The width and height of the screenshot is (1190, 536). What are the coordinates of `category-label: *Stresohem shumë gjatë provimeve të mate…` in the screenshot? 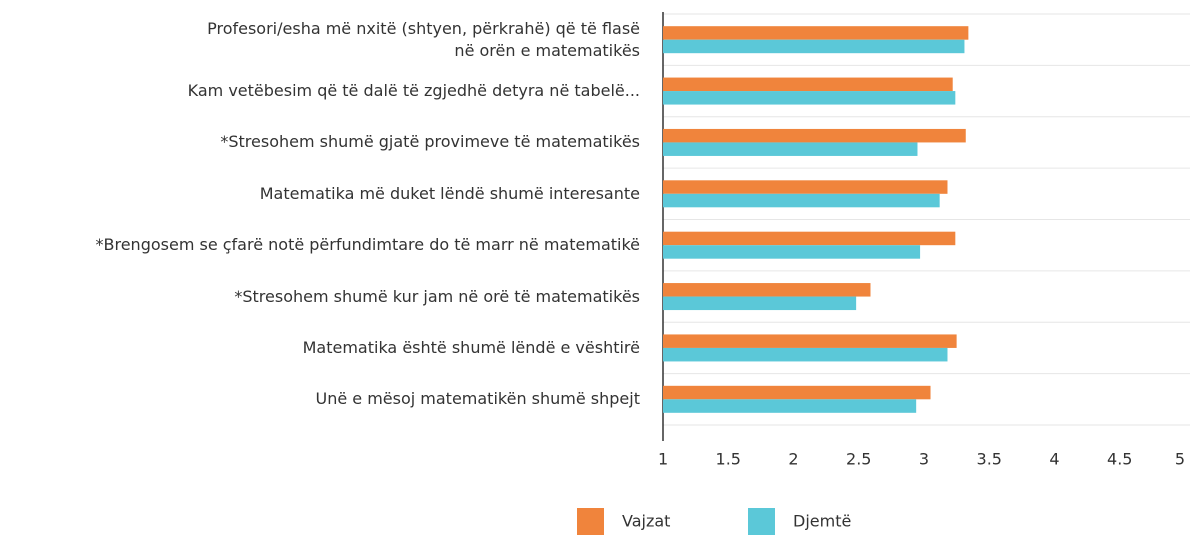 It's located at (430, 142).